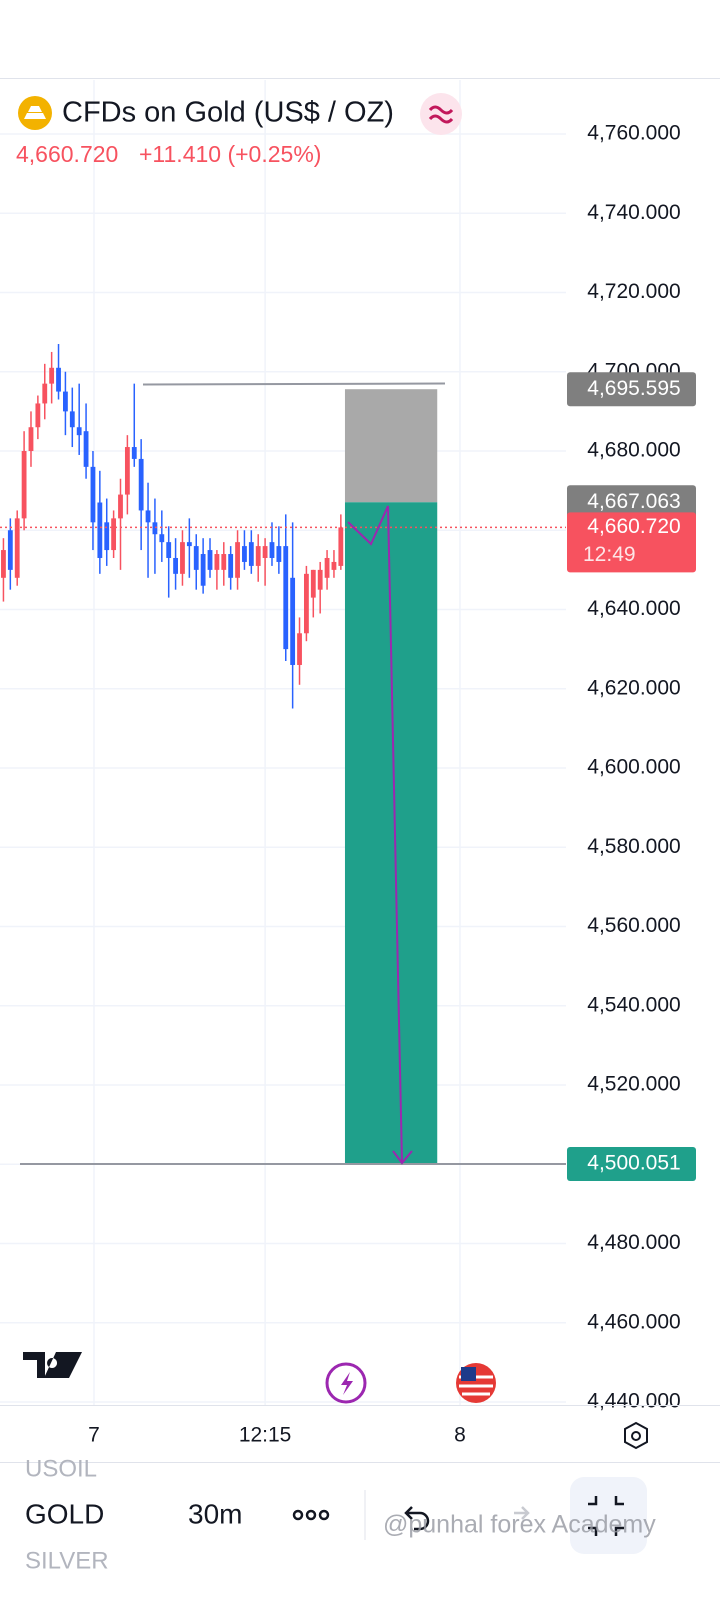  What do you see at coordinates (52, 1365) in the screenshot?
I see `tv-logo` at bounding box center [52, 1365].